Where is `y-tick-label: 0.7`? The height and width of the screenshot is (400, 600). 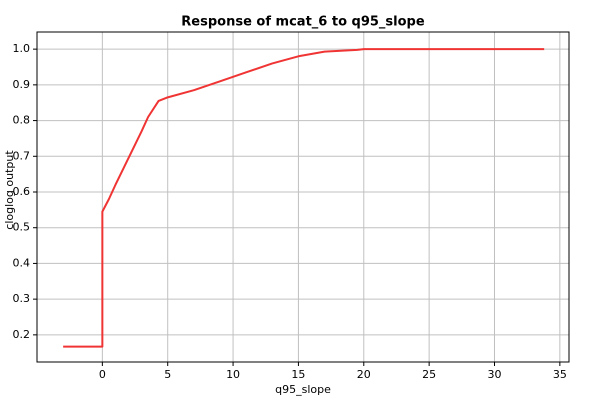
y-tick-label: 0.7 is located at coordinates (22, 155).